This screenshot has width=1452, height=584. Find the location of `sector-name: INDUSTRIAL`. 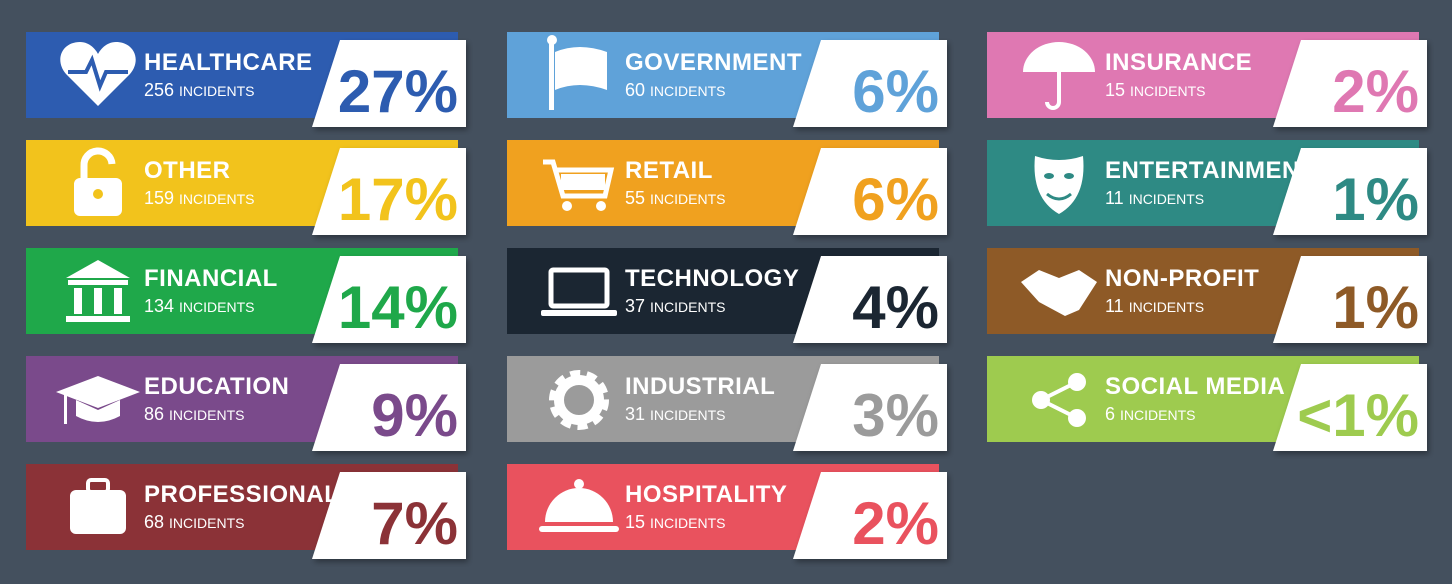

sector-name: INDUSTRIAL is located at coordinates (700, 386).